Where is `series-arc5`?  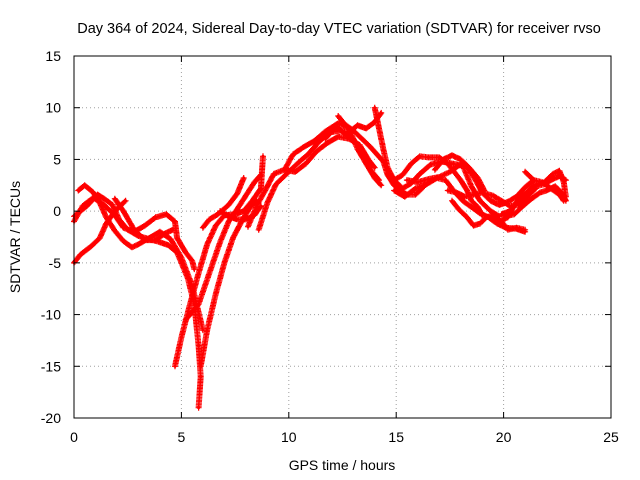 series-arc5 is located at coordinates (143, 219).